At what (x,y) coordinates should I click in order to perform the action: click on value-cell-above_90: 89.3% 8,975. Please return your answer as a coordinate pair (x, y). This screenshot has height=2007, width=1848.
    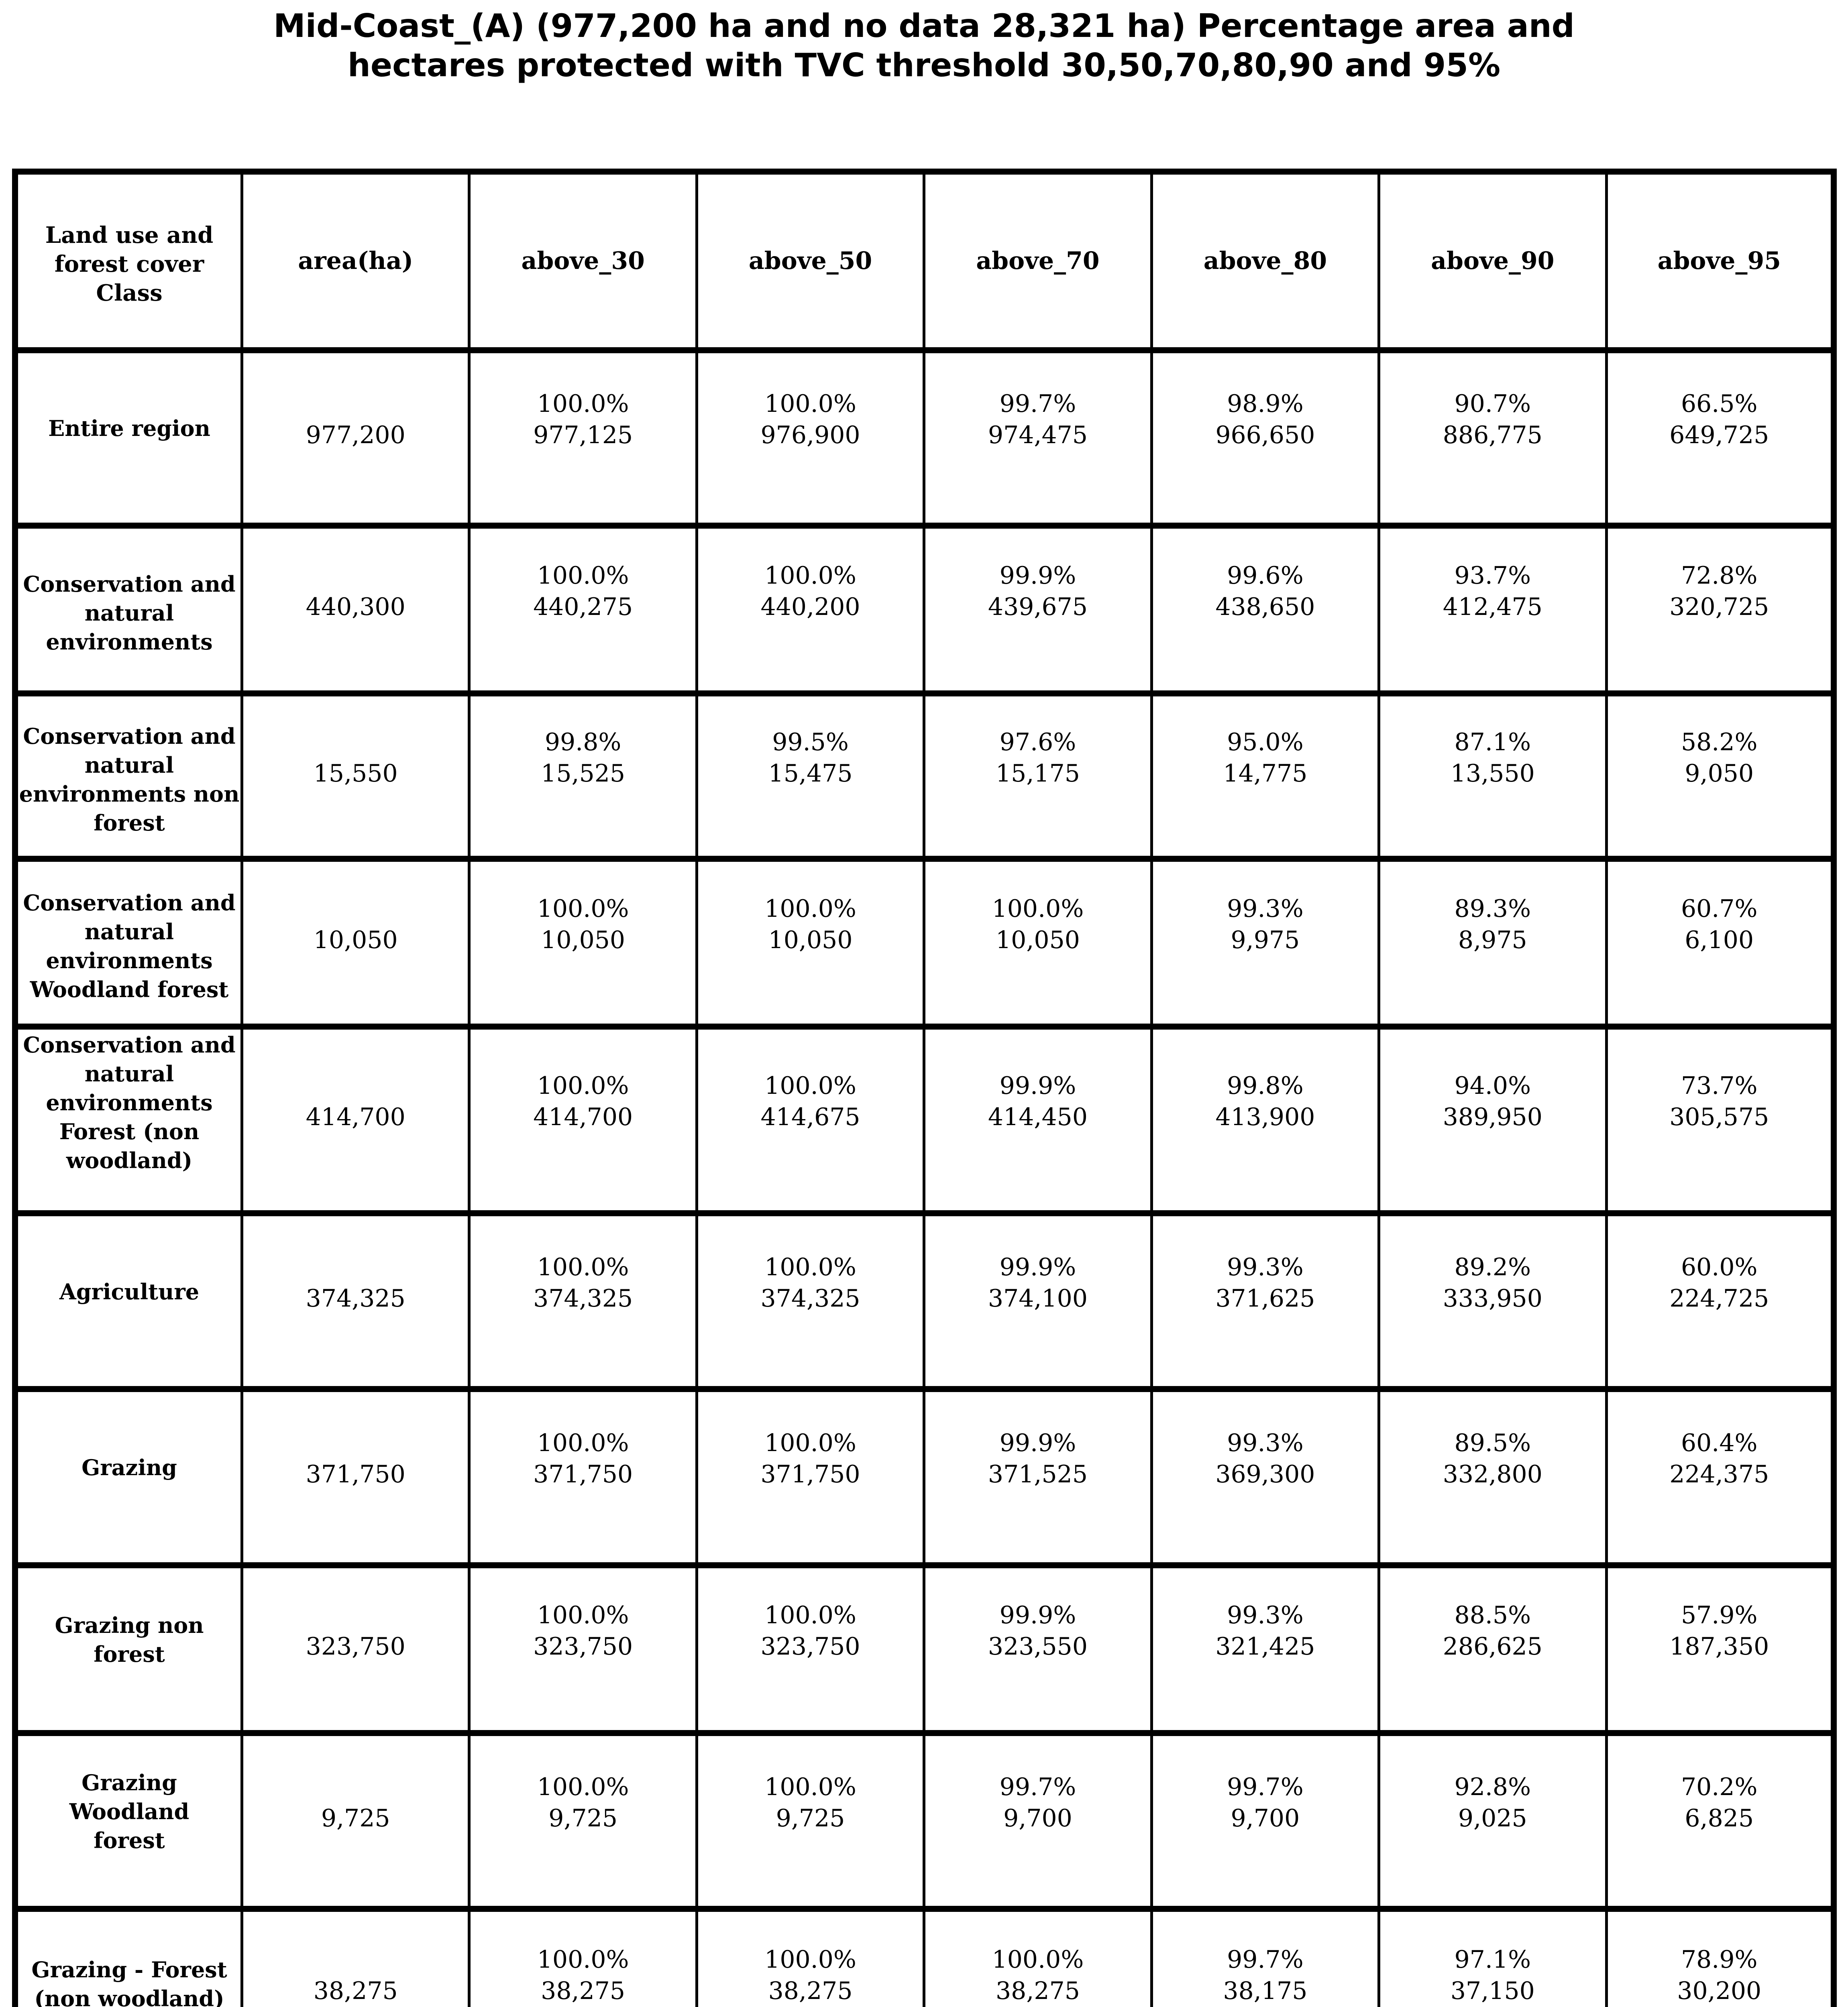
    Looking at the image, I should click on (1493, 943).